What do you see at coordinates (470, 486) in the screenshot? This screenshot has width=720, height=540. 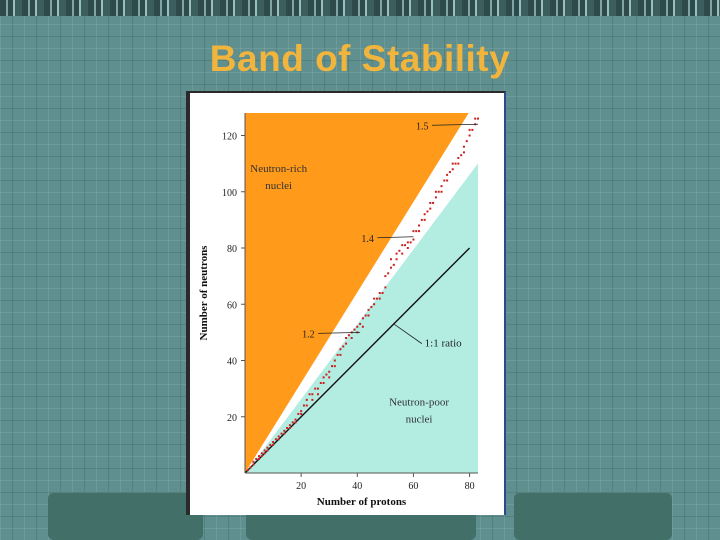 I see `x-tick-label: 80` at bounding box center [470, 486].